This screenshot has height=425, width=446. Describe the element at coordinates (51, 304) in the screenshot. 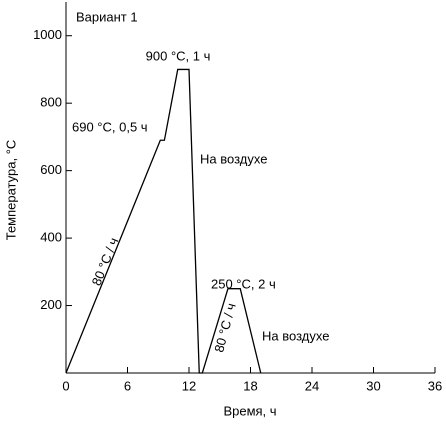

I see `y-tick-label: 200` at that location.